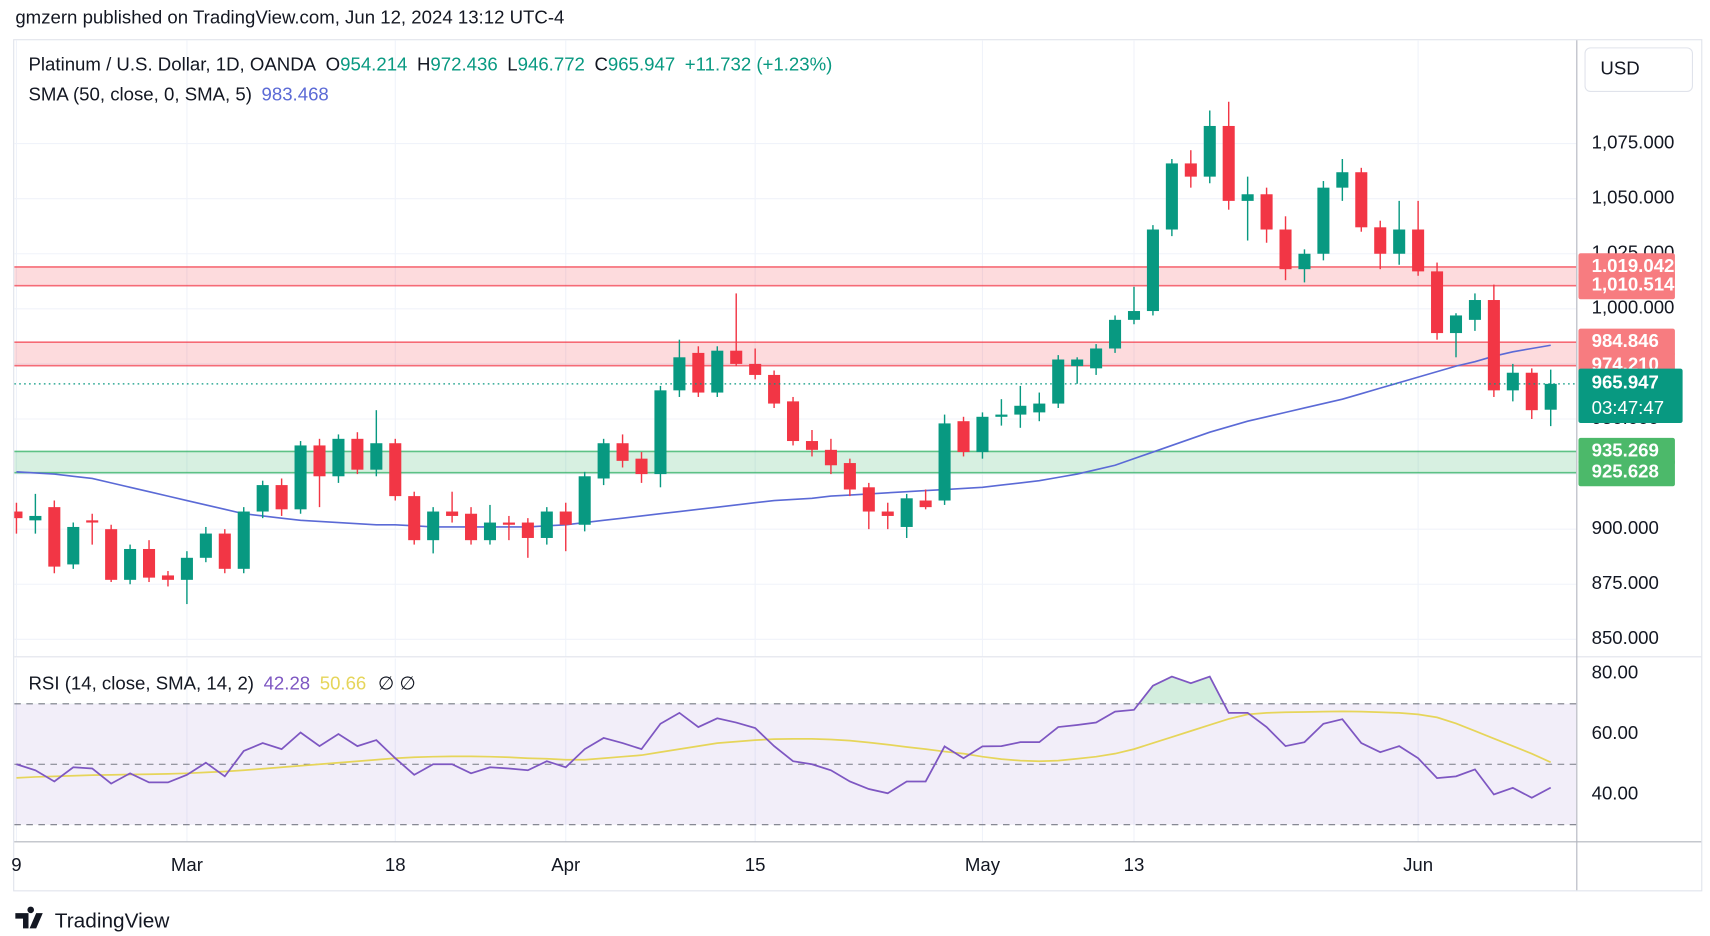  What do you see at coordinates (1418, 864) in the screenshot?
I see `x-tick-label: Jun` at bounding box center [1418, 864].